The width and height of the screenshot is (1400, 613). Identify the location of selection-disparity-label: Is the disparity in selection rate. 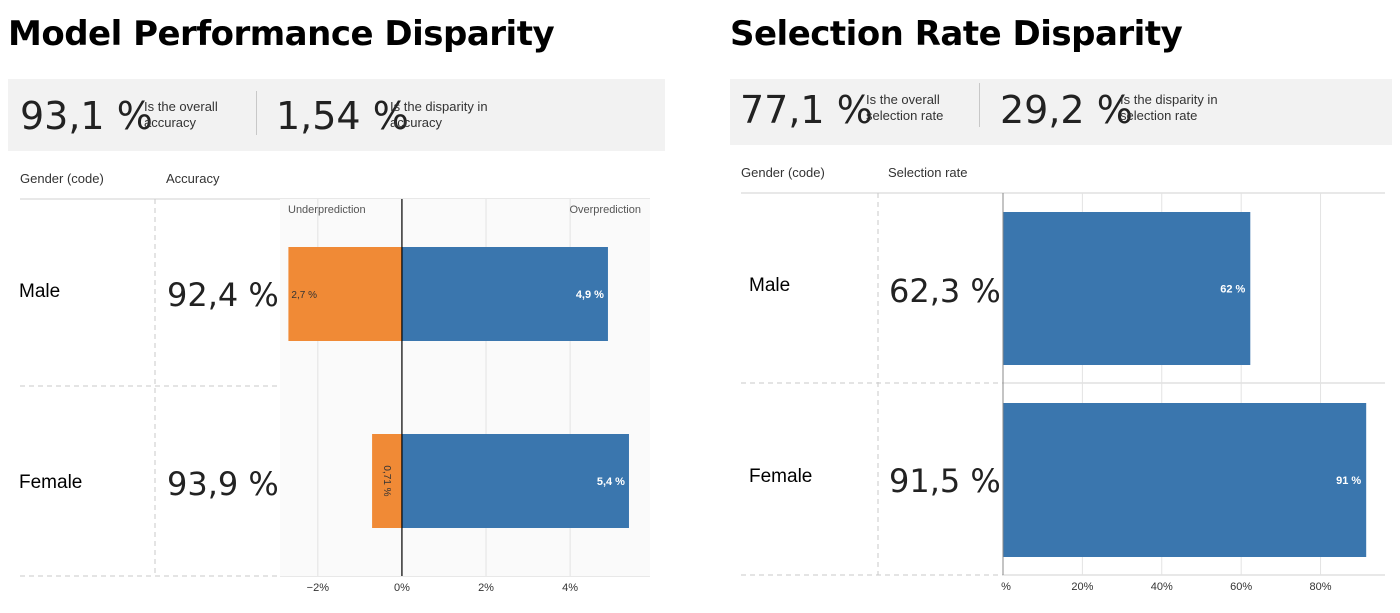
(1169, 107).